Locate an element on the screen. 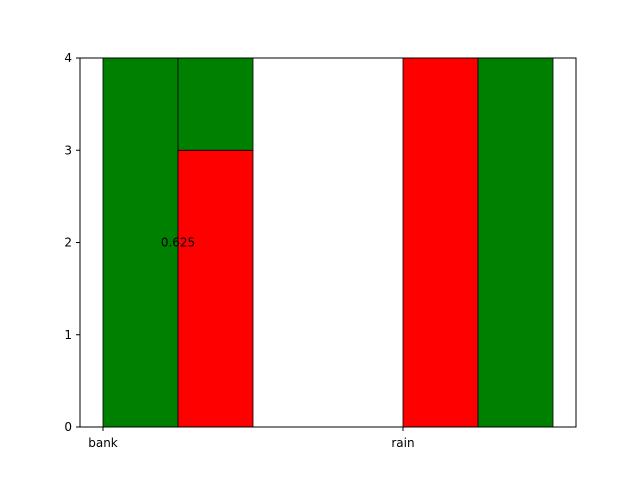 This screenshot has width=640, height=480. y-tick-label: 3 is located at coordinates (68, 150).